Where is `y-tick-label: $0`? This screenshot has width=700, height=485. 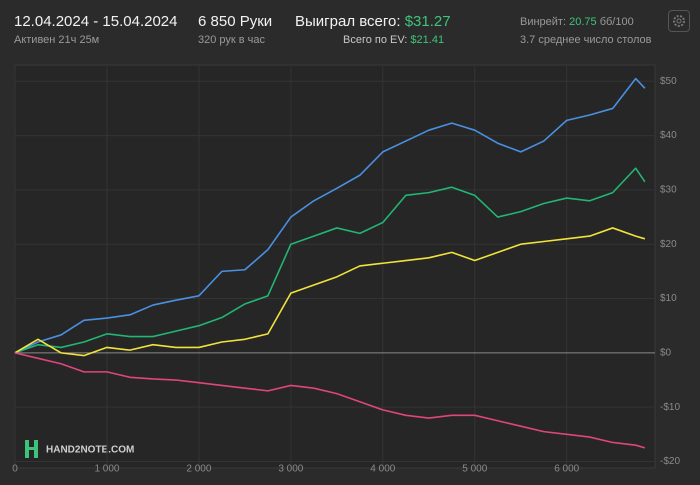
y-tick-label: $0 is located at coordinates (666, 352).